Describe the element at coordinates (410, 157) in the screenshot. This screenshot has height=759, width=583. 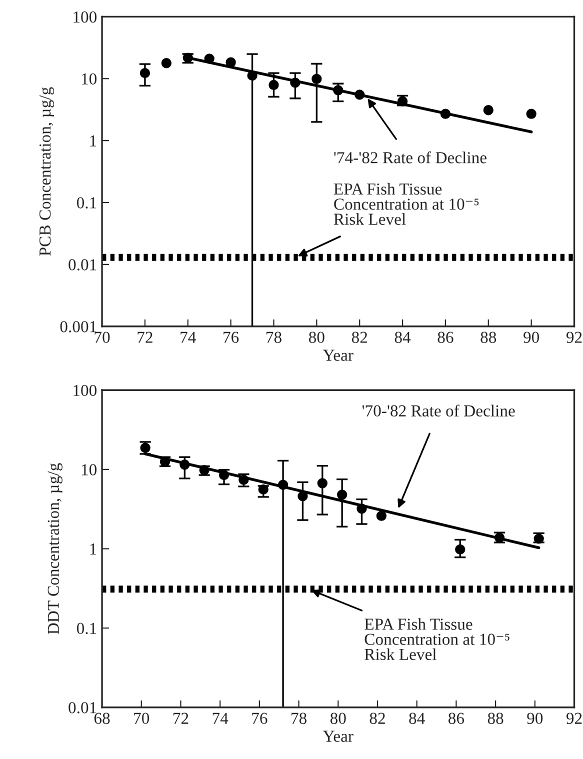
I see `annotation: '74-'82 Rate of Decline` at that location.